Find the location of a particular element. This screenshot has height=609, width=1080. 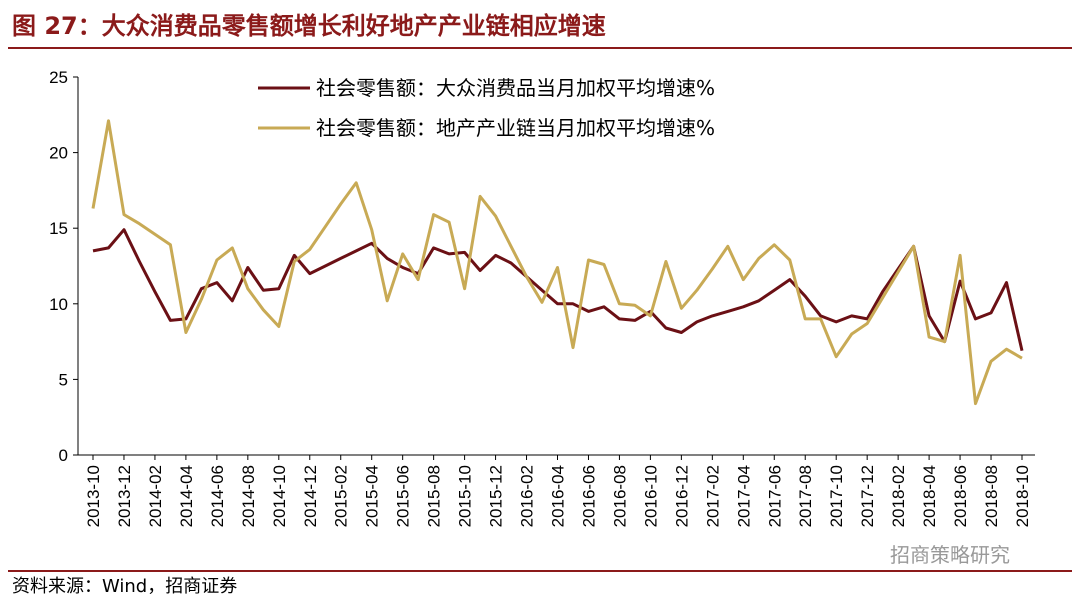

x-tick-label: 2015-08 is located at coordinates (434, 496).